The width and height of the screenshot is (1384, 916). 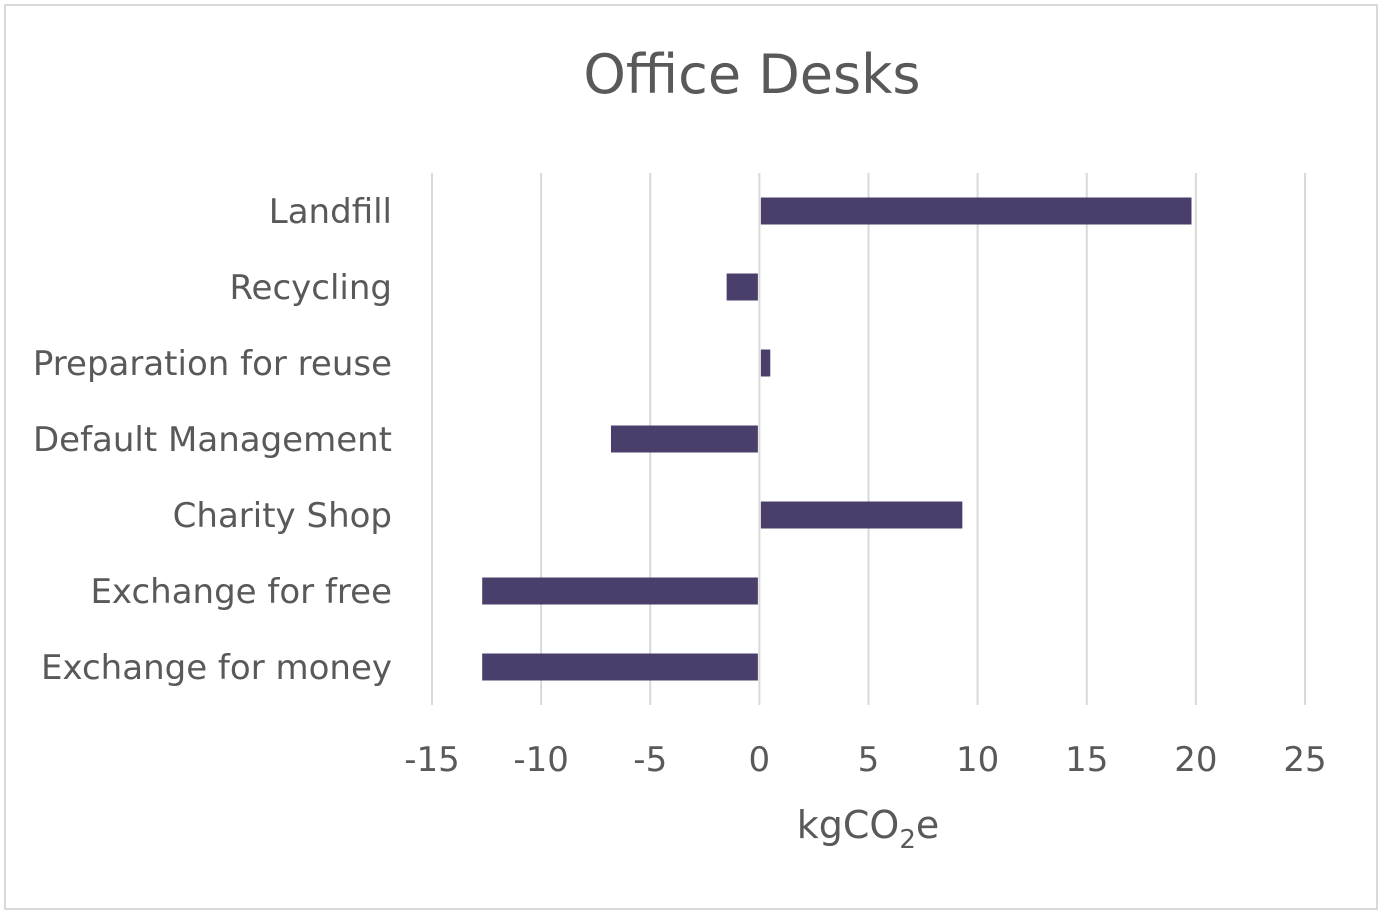 What do you see at coordinates (977, 760) in the screenshot?
I see `x-tick-label: 10` at bounding box center [977, 760].